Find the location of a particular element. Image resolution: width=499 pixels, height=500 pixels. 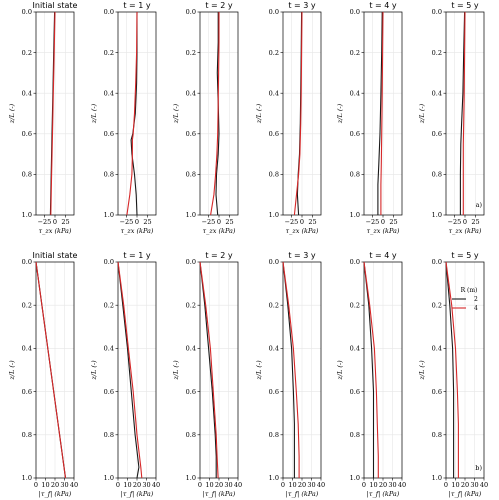

panel-letter: a) is located at coordinates (479, 205).